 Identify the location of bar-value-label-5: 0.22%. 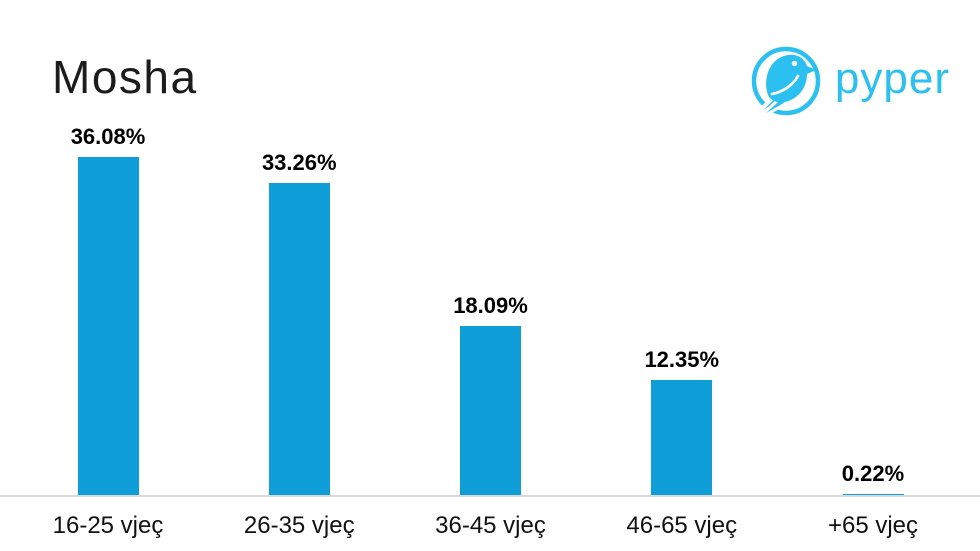
(873, 473).